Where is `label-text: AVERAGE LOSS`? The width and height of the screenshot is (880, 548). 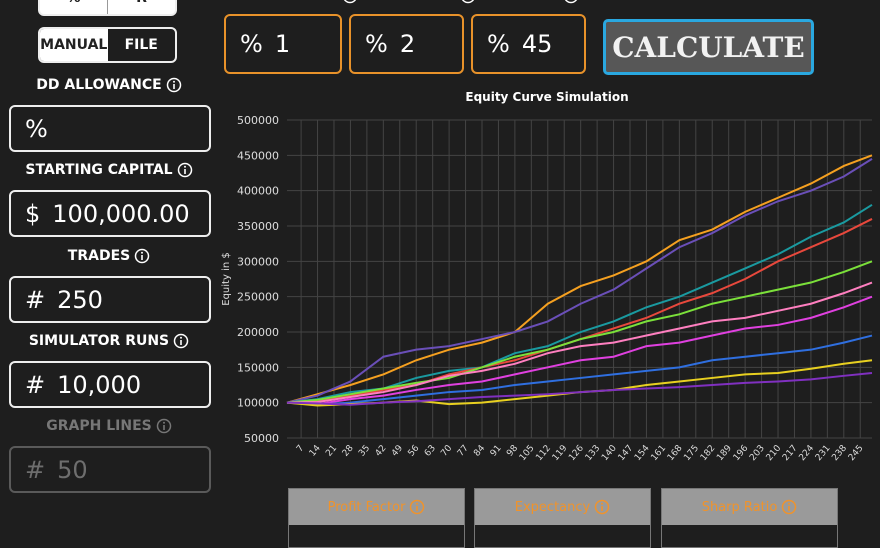 label-text: AVERAGE LOSS is located at coordinates (279, 2).